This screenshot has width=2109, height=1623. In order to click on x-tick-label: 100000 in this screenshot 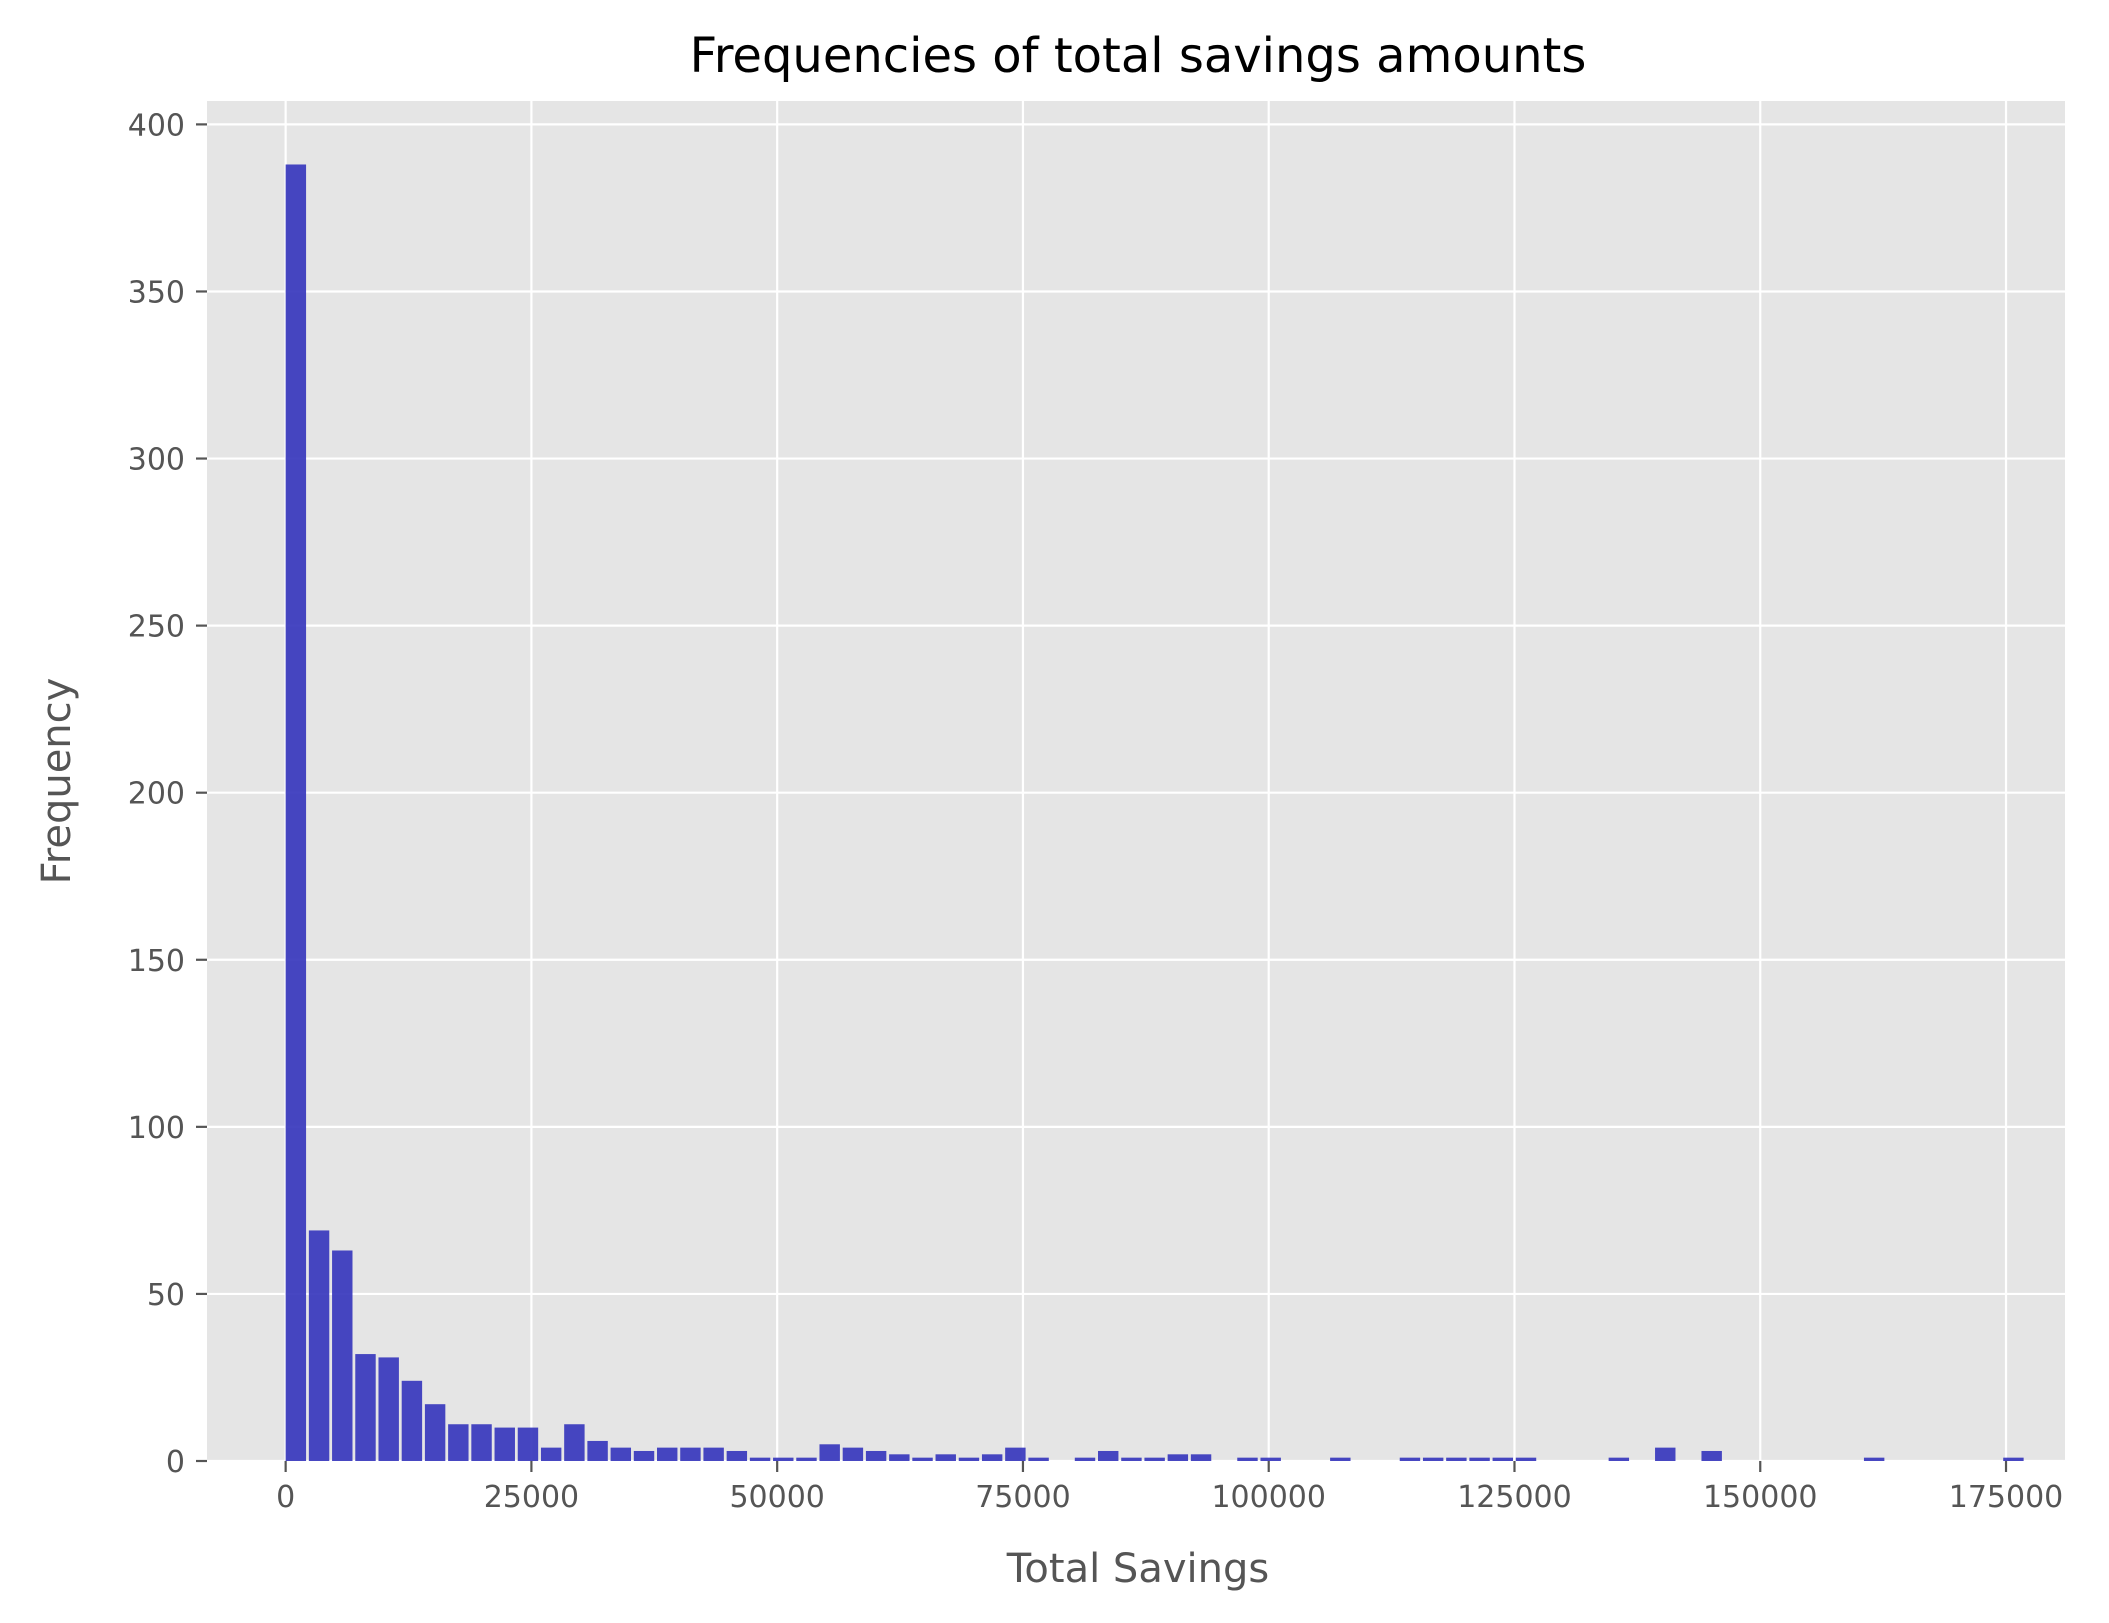, I will do `click(1268, 1497)`.